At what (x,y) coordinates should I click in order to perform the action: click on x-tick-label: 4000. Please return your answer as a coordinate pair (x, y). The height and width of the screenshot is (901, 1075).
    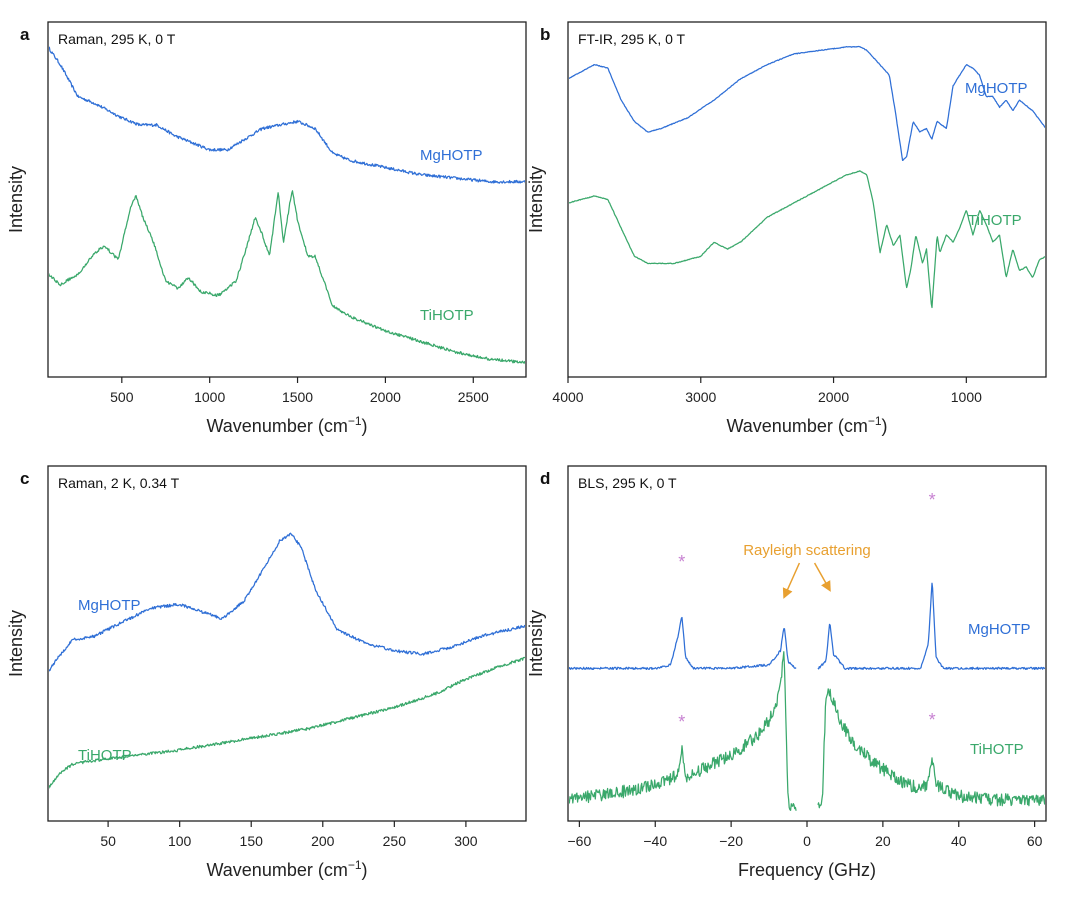
    Looking at the image, I should click on (567, 397).